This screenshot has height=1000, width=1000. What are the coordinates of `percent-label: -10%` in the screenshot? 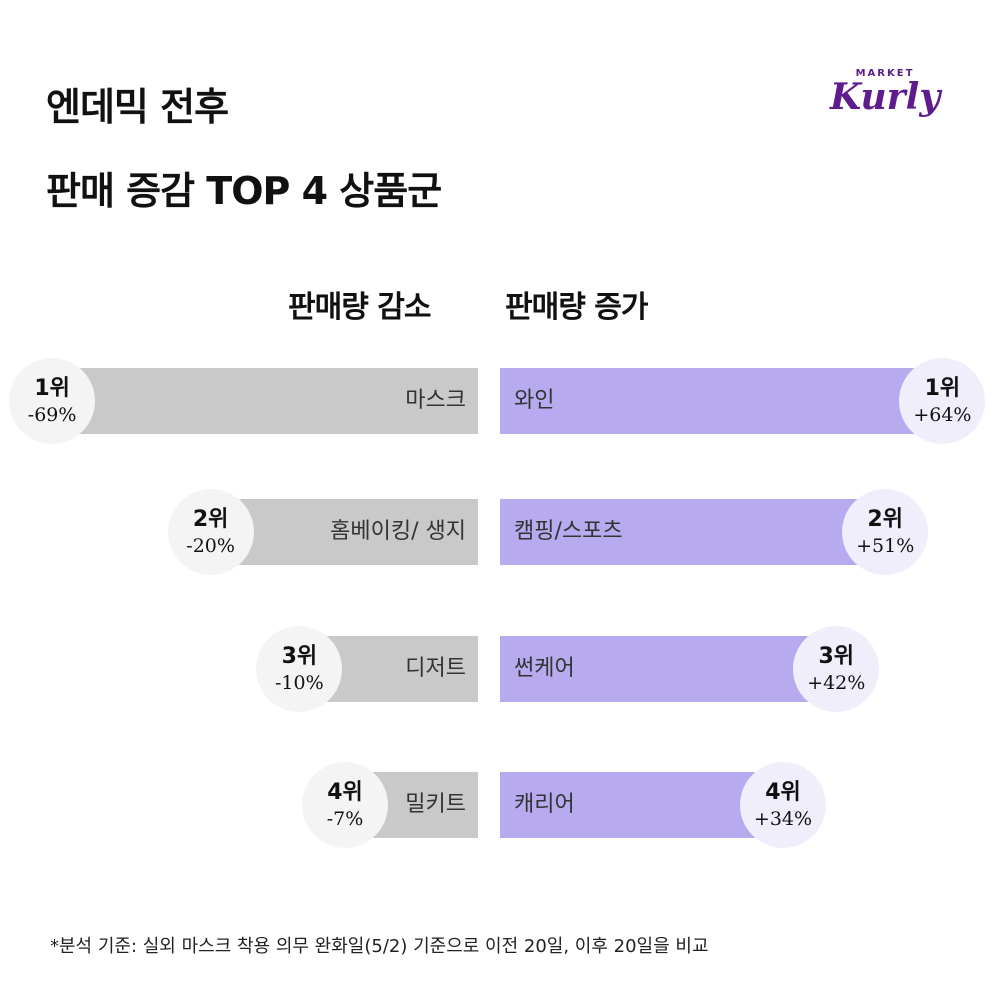 It's located at (299, 683).